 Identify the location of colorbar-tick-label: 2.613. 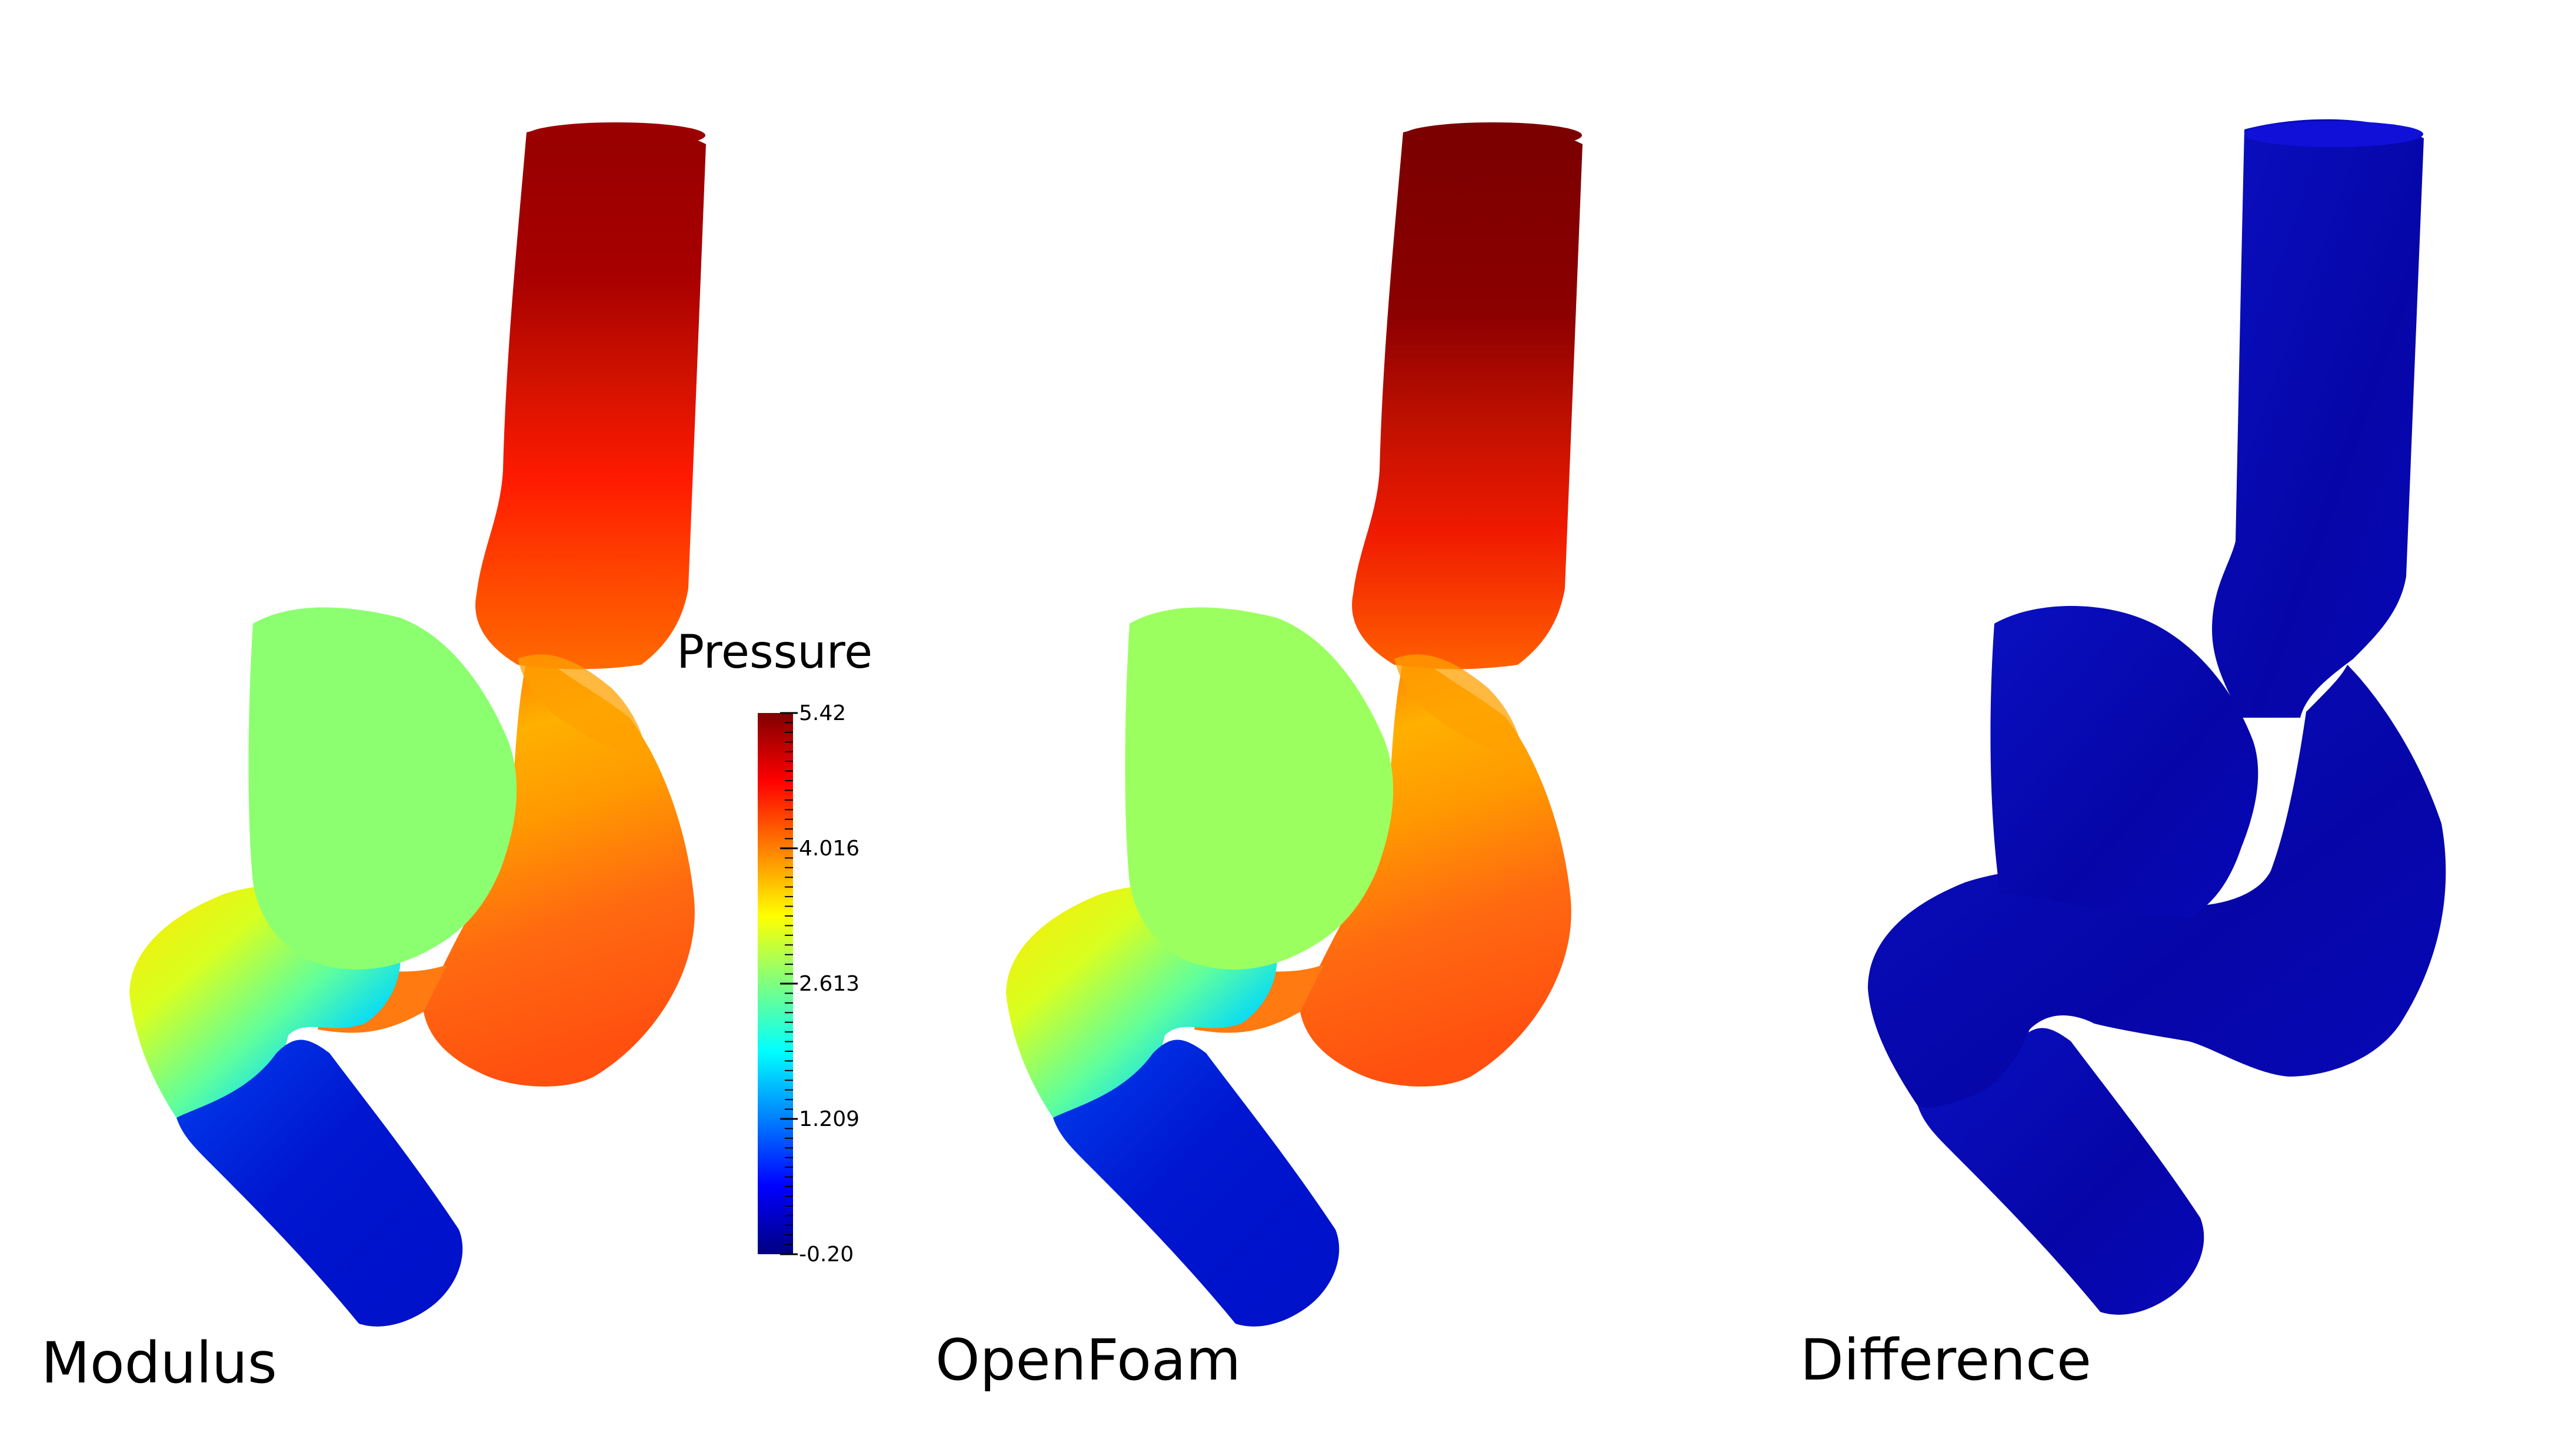
(829, 984).